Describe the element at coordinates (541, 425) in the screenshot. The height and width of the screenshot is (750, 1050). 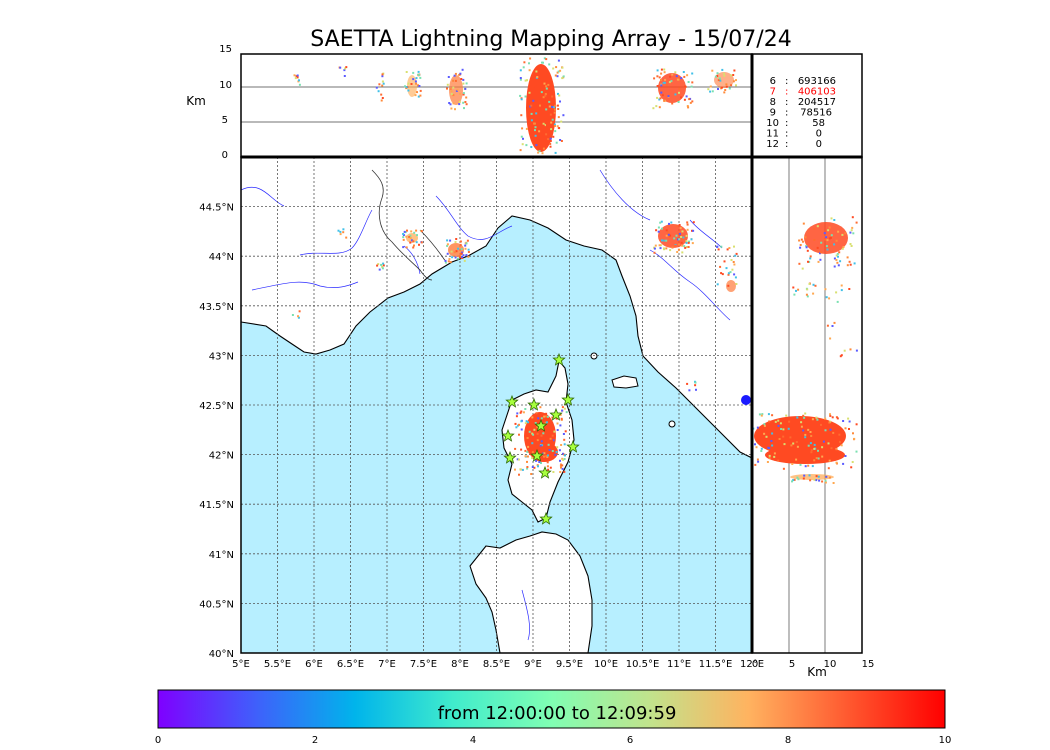
I see `station-star-icon` at that location.